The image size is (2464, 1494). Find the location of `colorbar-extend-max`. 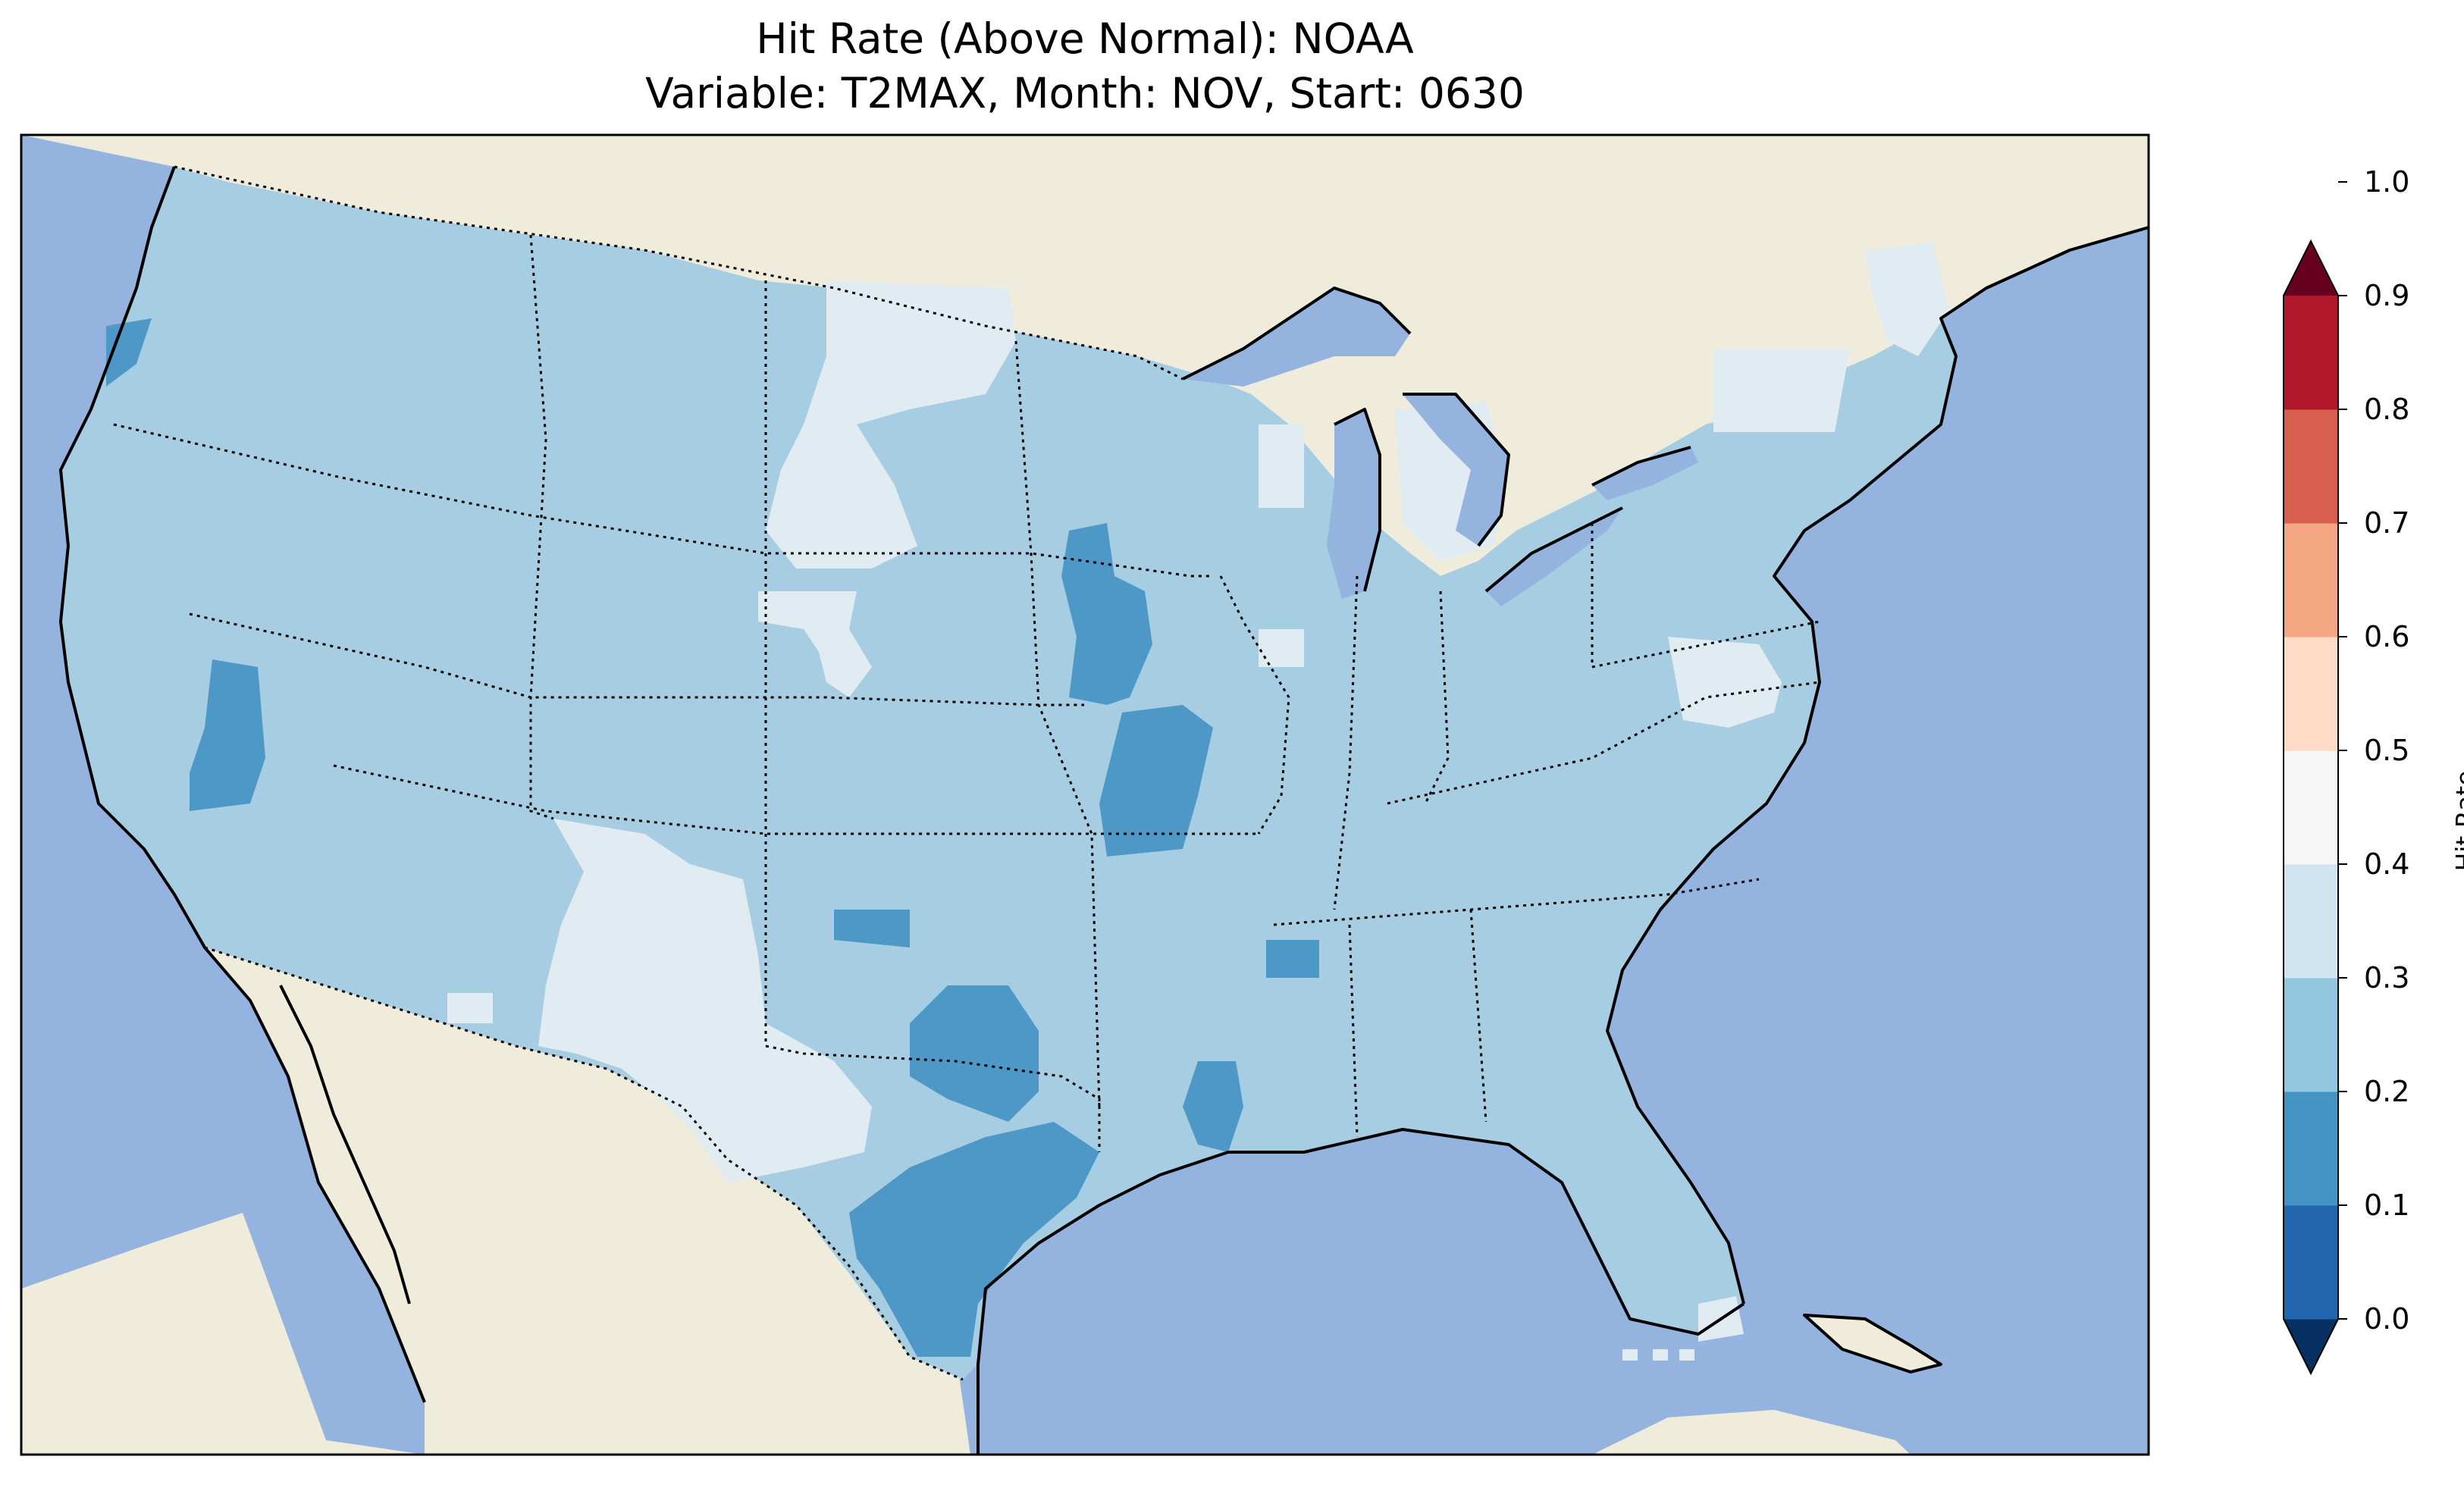

colorbar-extend-max is located at coordinates (2311, 268).